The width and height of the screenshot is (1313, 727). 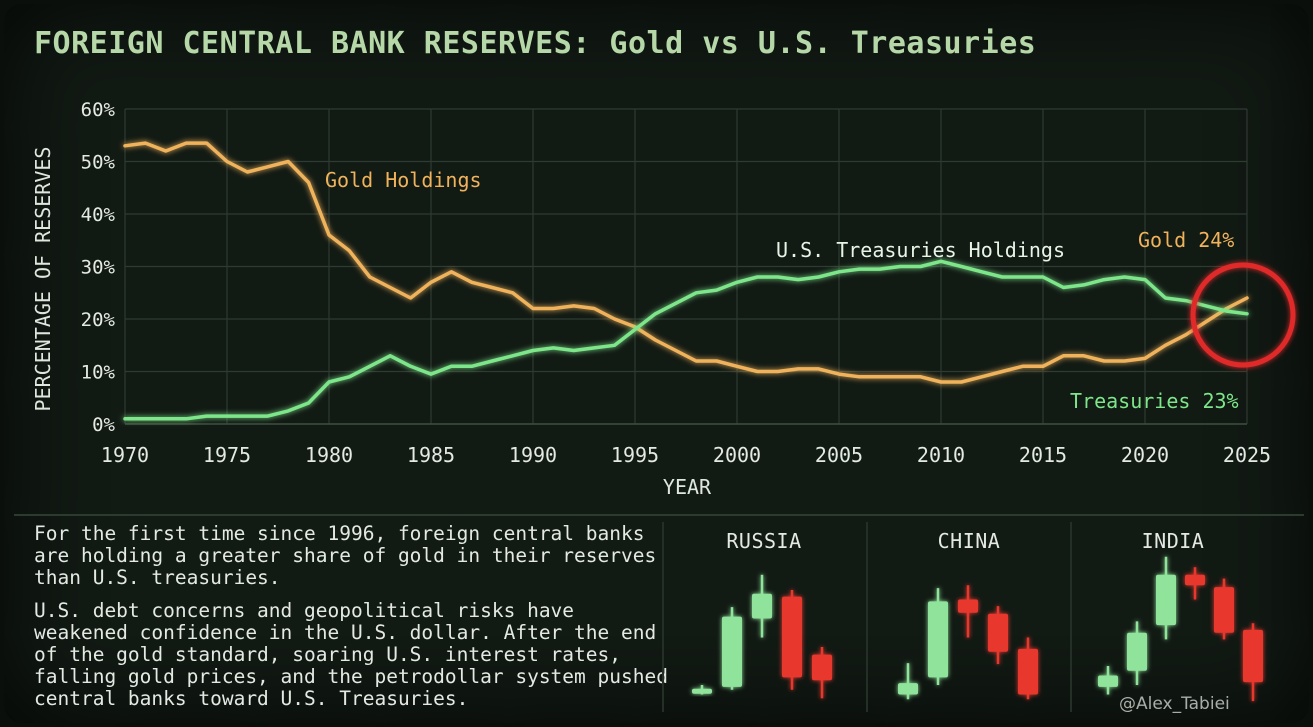 I want to click on x-tick-label: 1990, so click(x=533, y=455).